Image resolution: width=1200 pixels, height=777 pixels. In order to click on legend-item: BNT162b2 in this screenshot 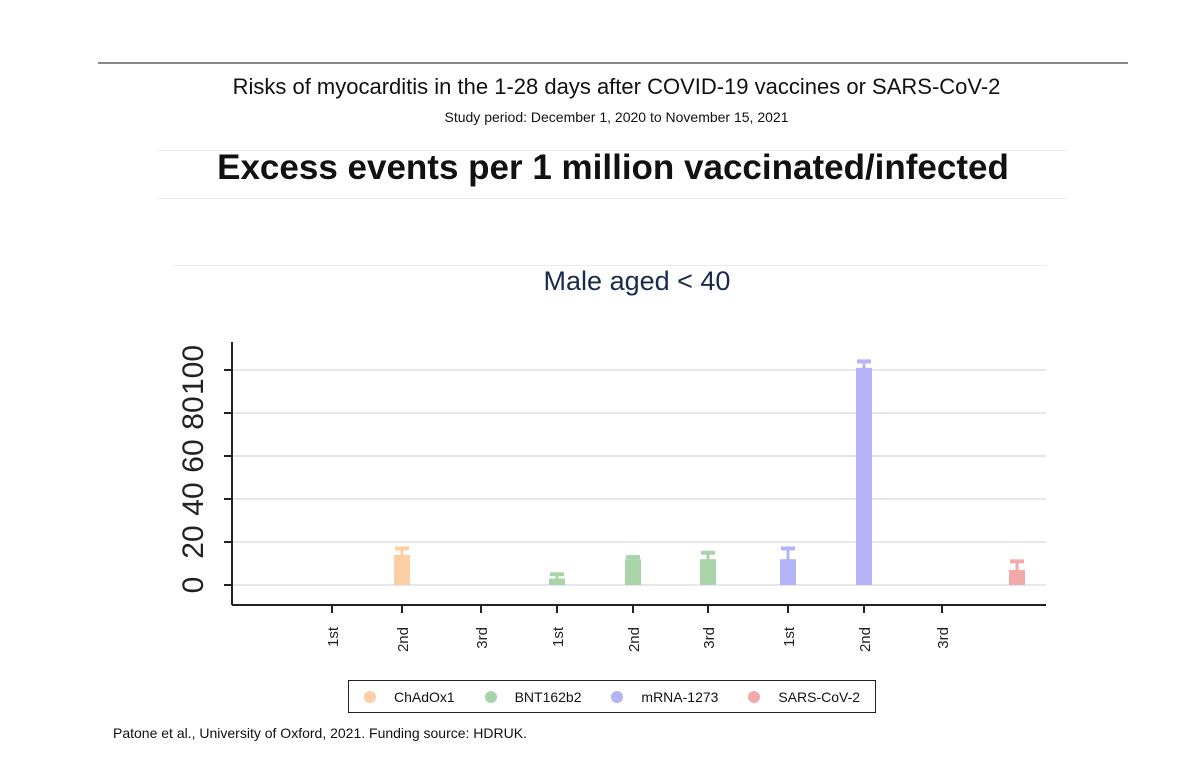, I will do `click(533, 696)`.